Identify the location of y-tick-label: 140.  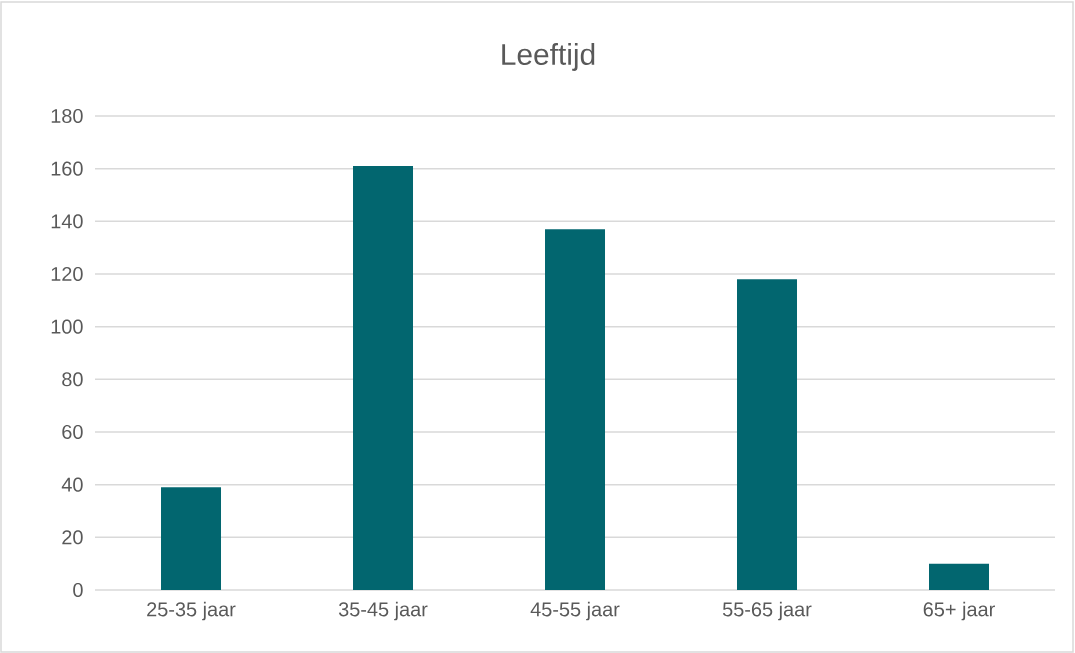
(67, 221).